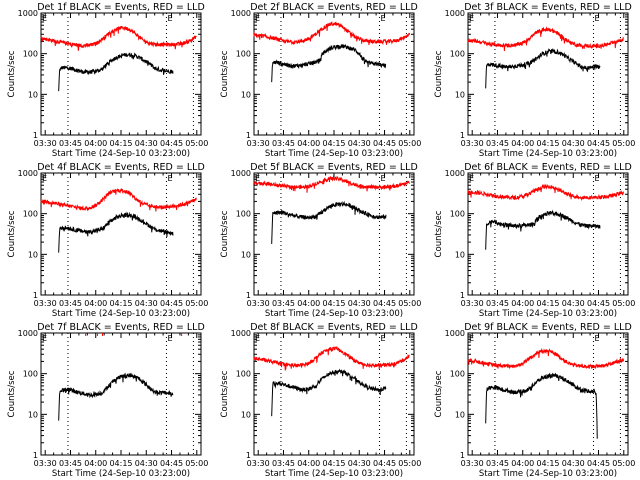 The width and height of the screenshot is (640, 480). I want to click on panel-title: Det 4f BLACK = Events, RED = LLD, so click(121, 167).